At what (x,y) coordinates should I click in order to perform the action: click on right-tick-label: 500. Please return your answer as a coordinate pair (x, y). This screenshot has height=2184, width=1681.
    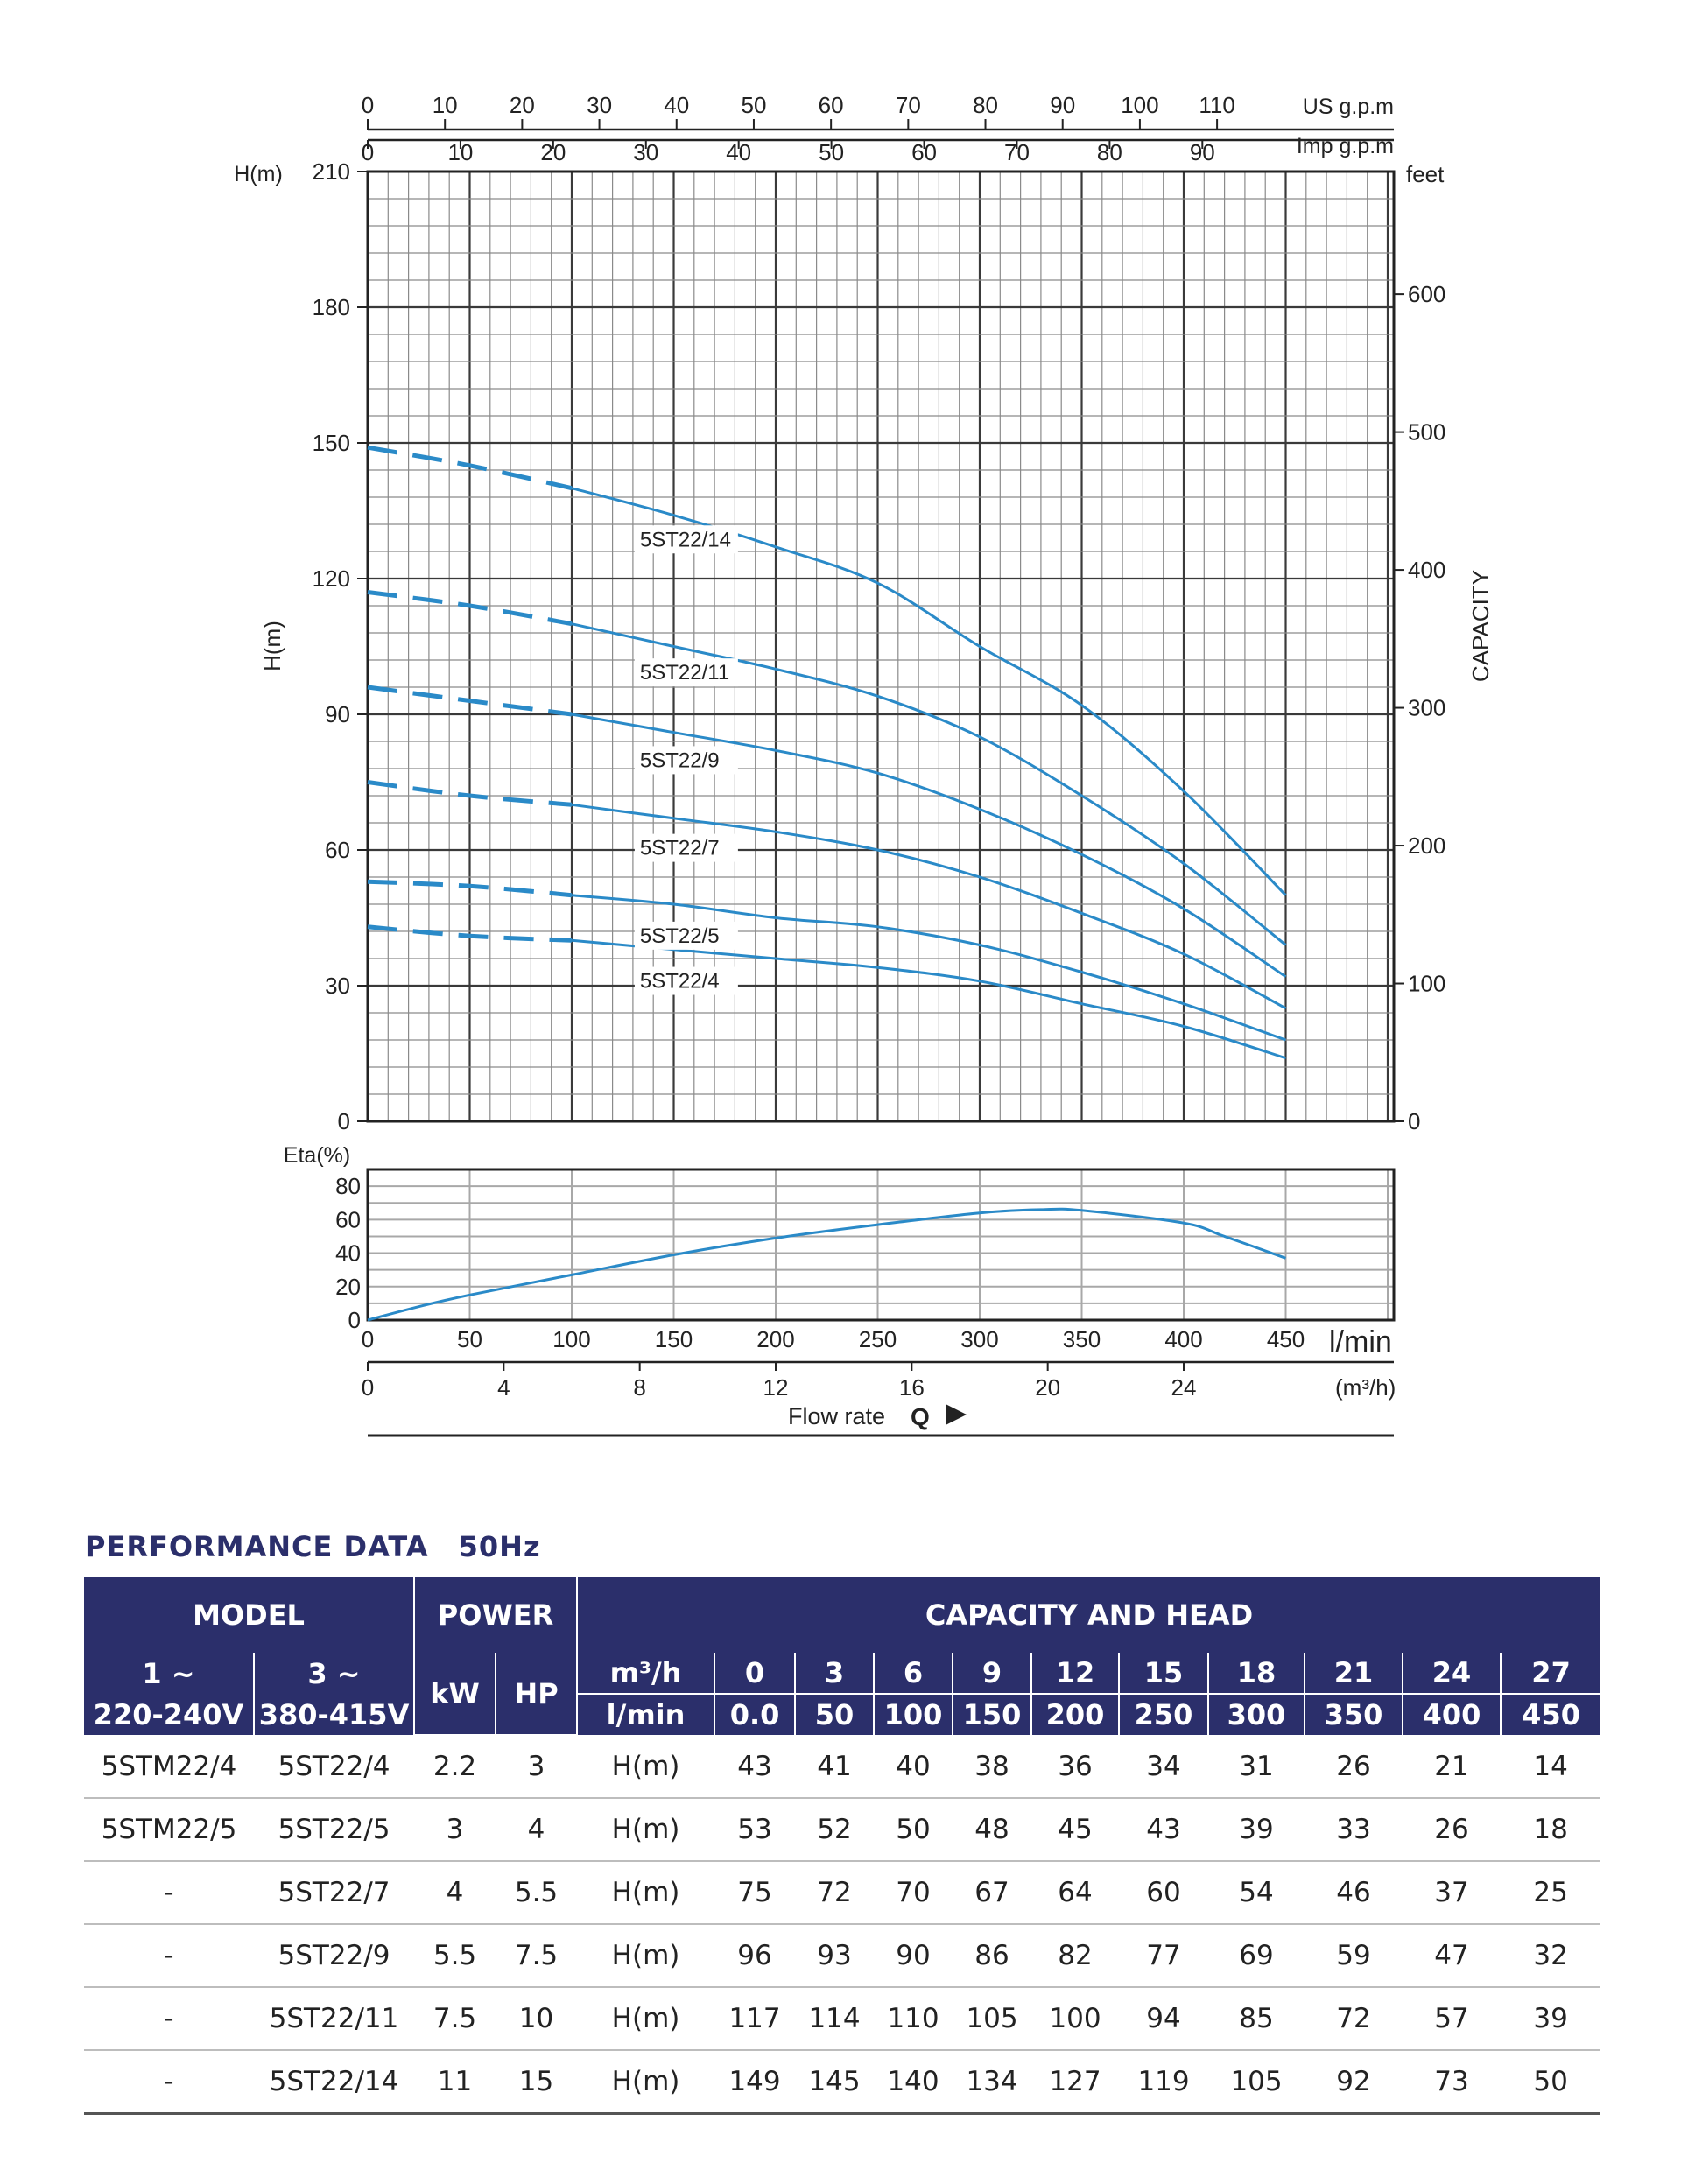
    Looking at the image, I should click on (1426, 432).